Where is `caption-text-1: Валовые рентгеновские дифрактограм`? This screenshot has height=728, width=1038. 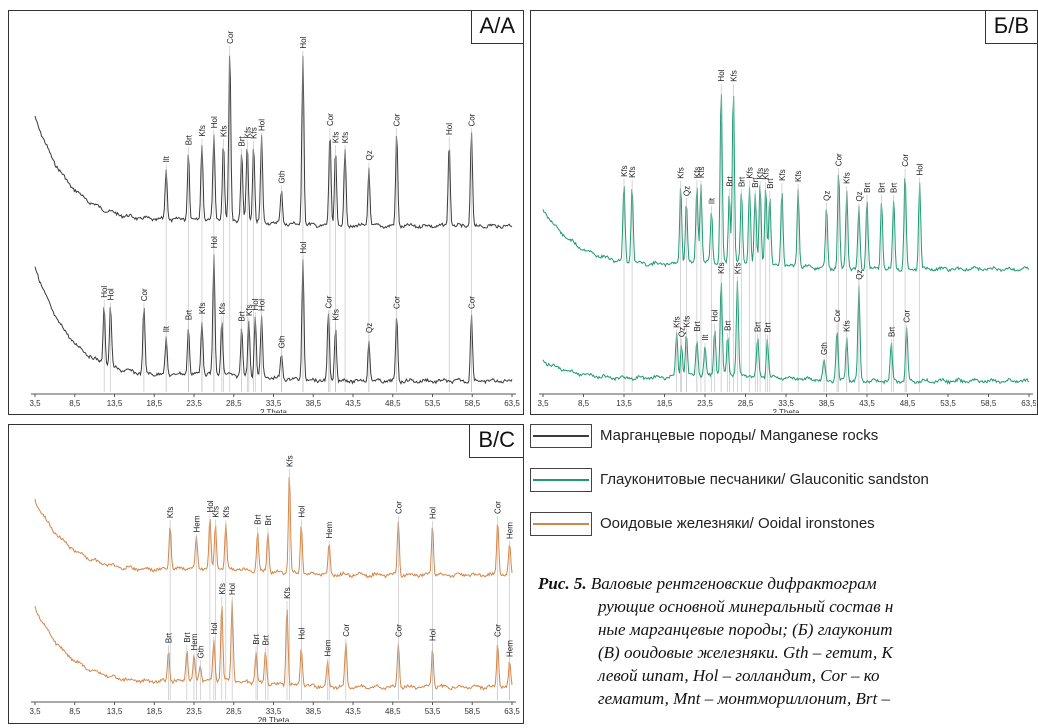
caption-text-1: Валовые рентгеновские дифрактограм is located at coordinates (733, 583).